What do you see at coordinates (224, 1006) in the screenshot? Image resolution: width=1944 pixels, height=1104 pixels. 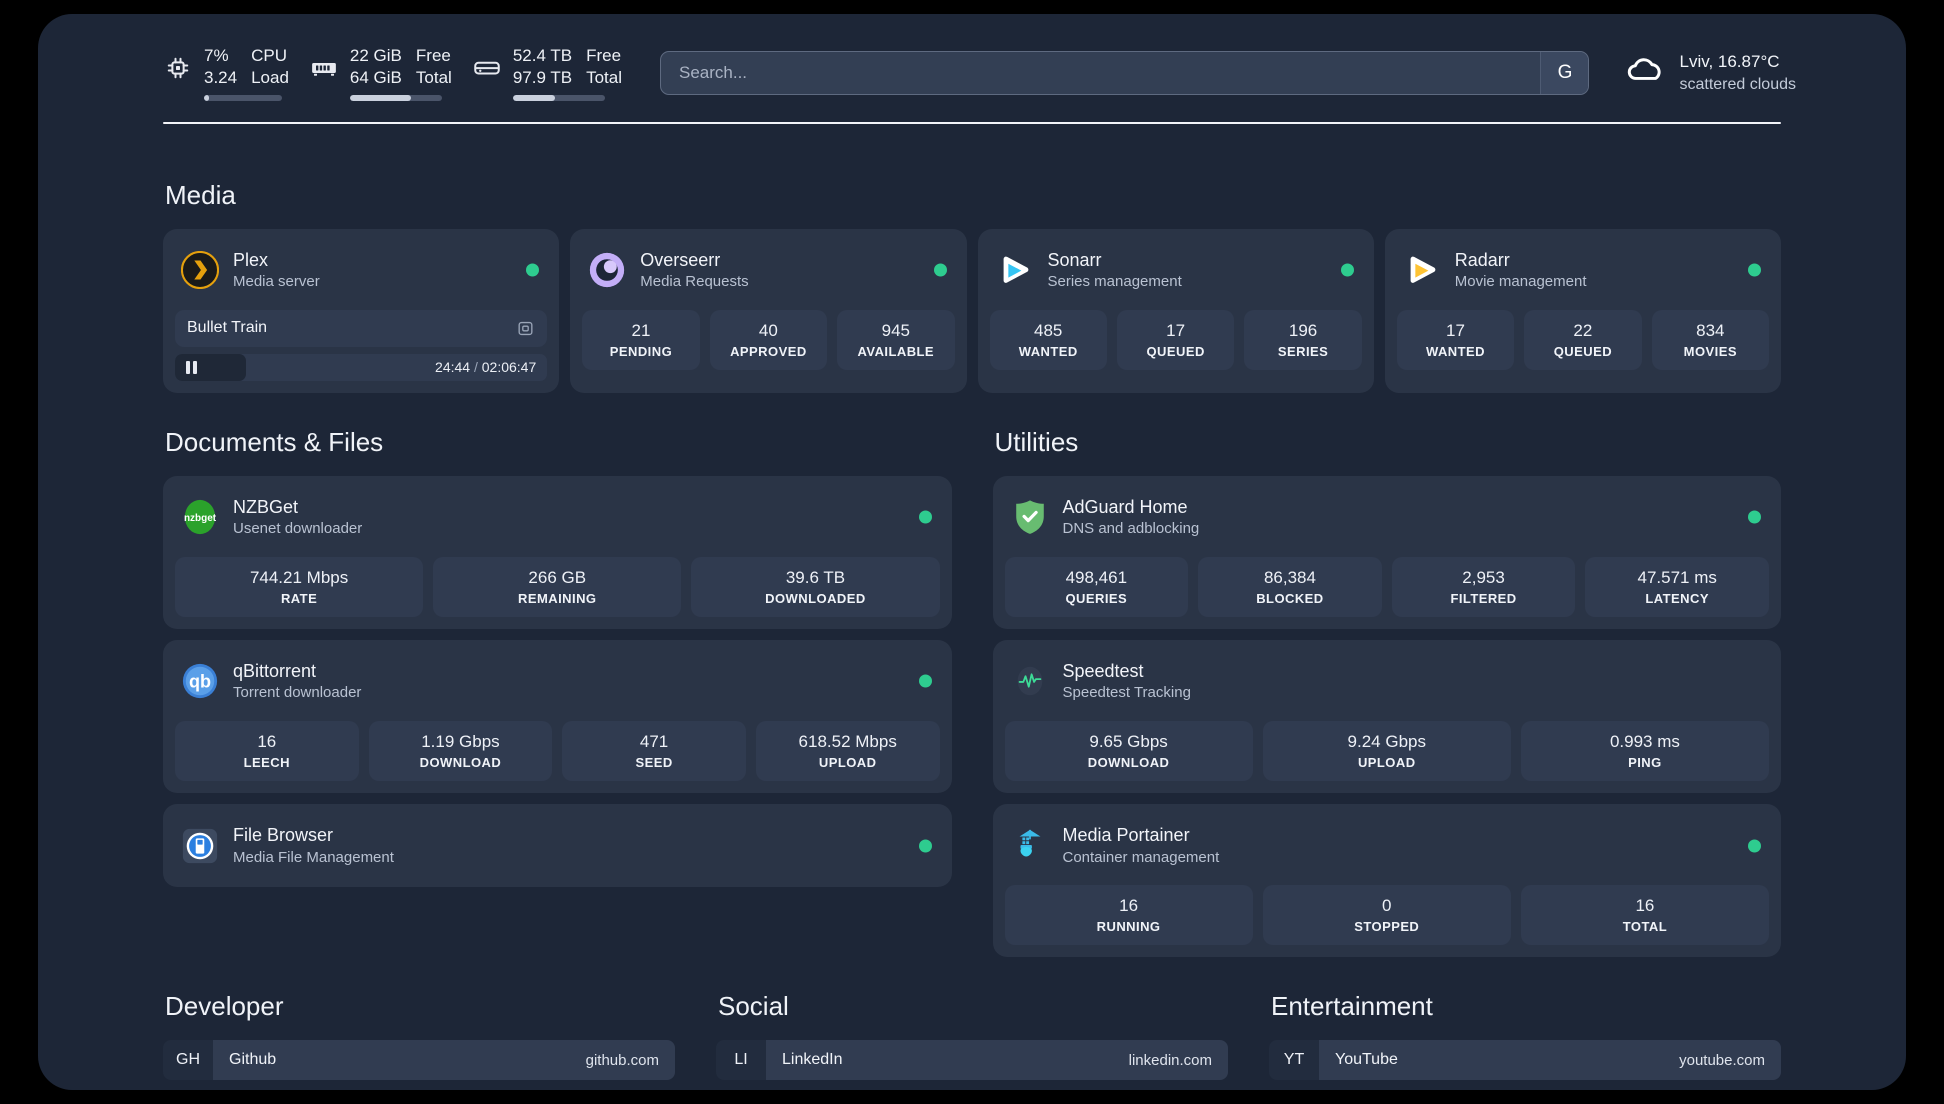 I see `bookmark-group-title: Developer` at bounding box center [224, 1006].